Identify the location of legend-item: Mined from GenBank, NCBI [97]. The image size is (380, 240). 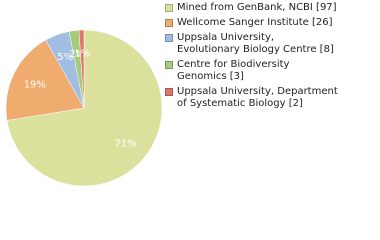
(271, 8).